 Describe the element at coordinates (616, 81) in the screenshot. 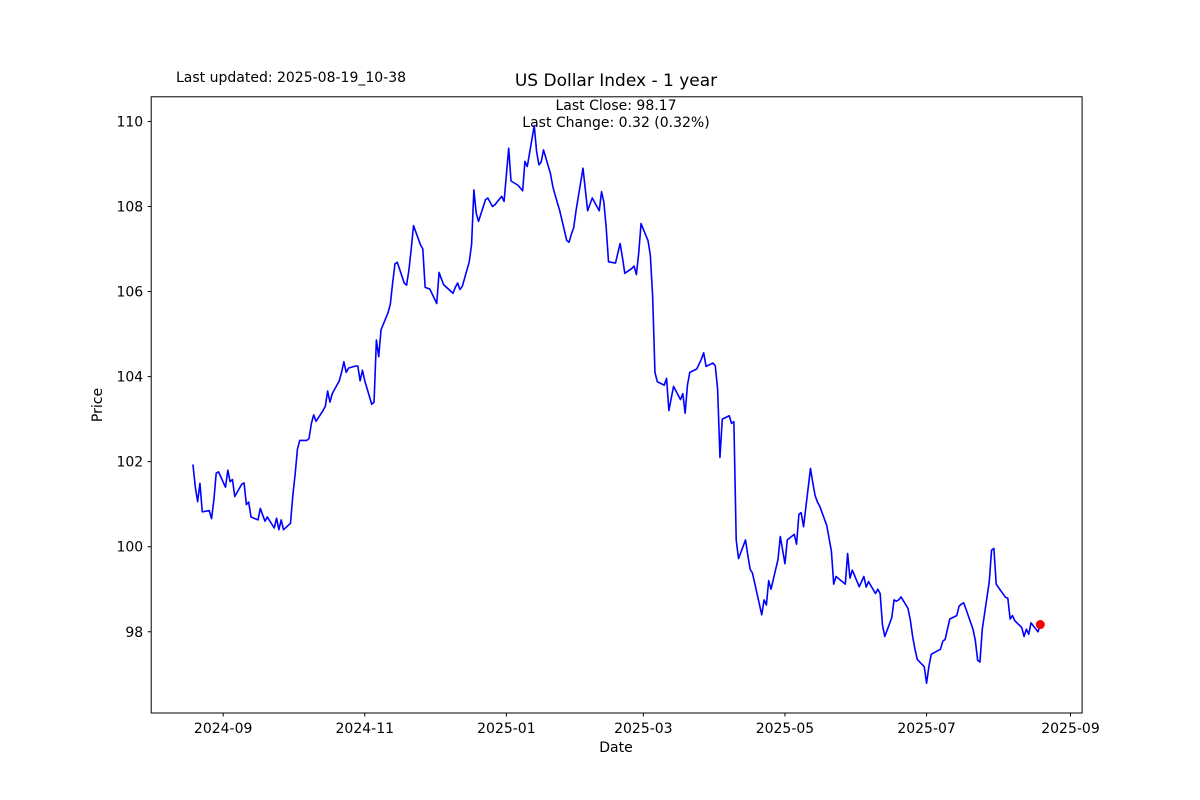

I see `chart-title: US Dollar Index - 1 year` at that location.